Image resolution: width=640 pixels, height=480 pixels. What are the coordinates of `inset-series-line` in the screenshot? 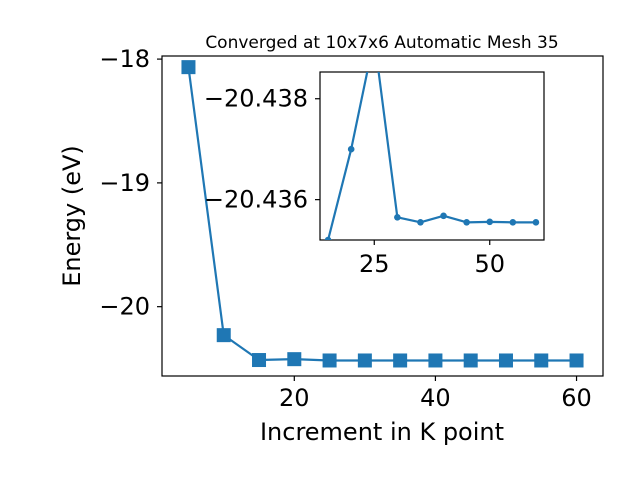 It's located at (432, 156).